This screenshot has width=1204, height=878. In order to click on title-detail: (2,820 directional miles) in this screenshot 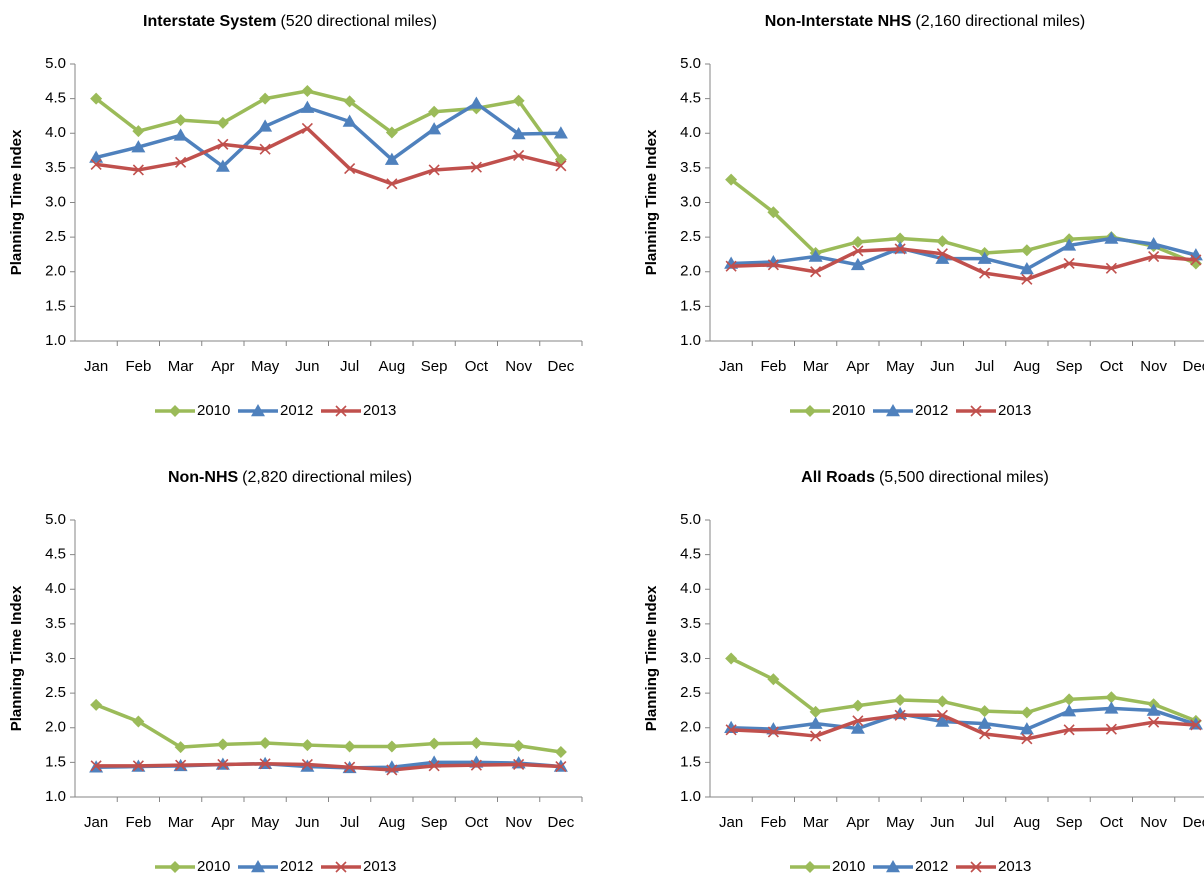, I will do `click(327, 477)`.